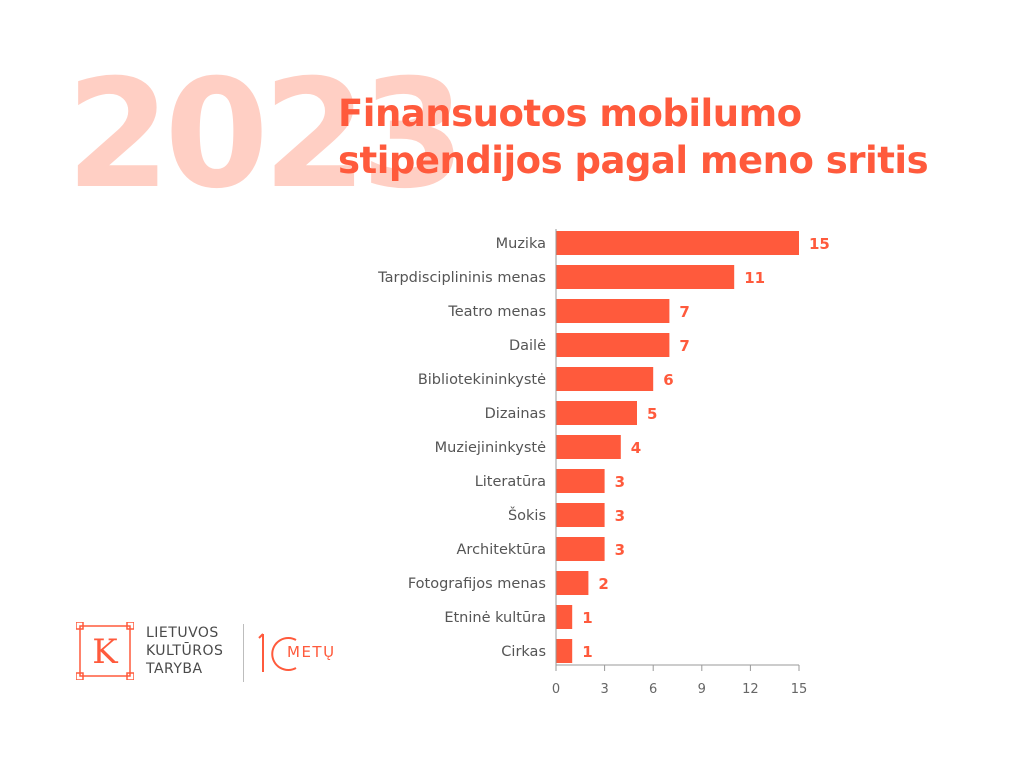 This screenshot has height=769, width=1026. I want to click on value-label: 2, so click(603, 584).